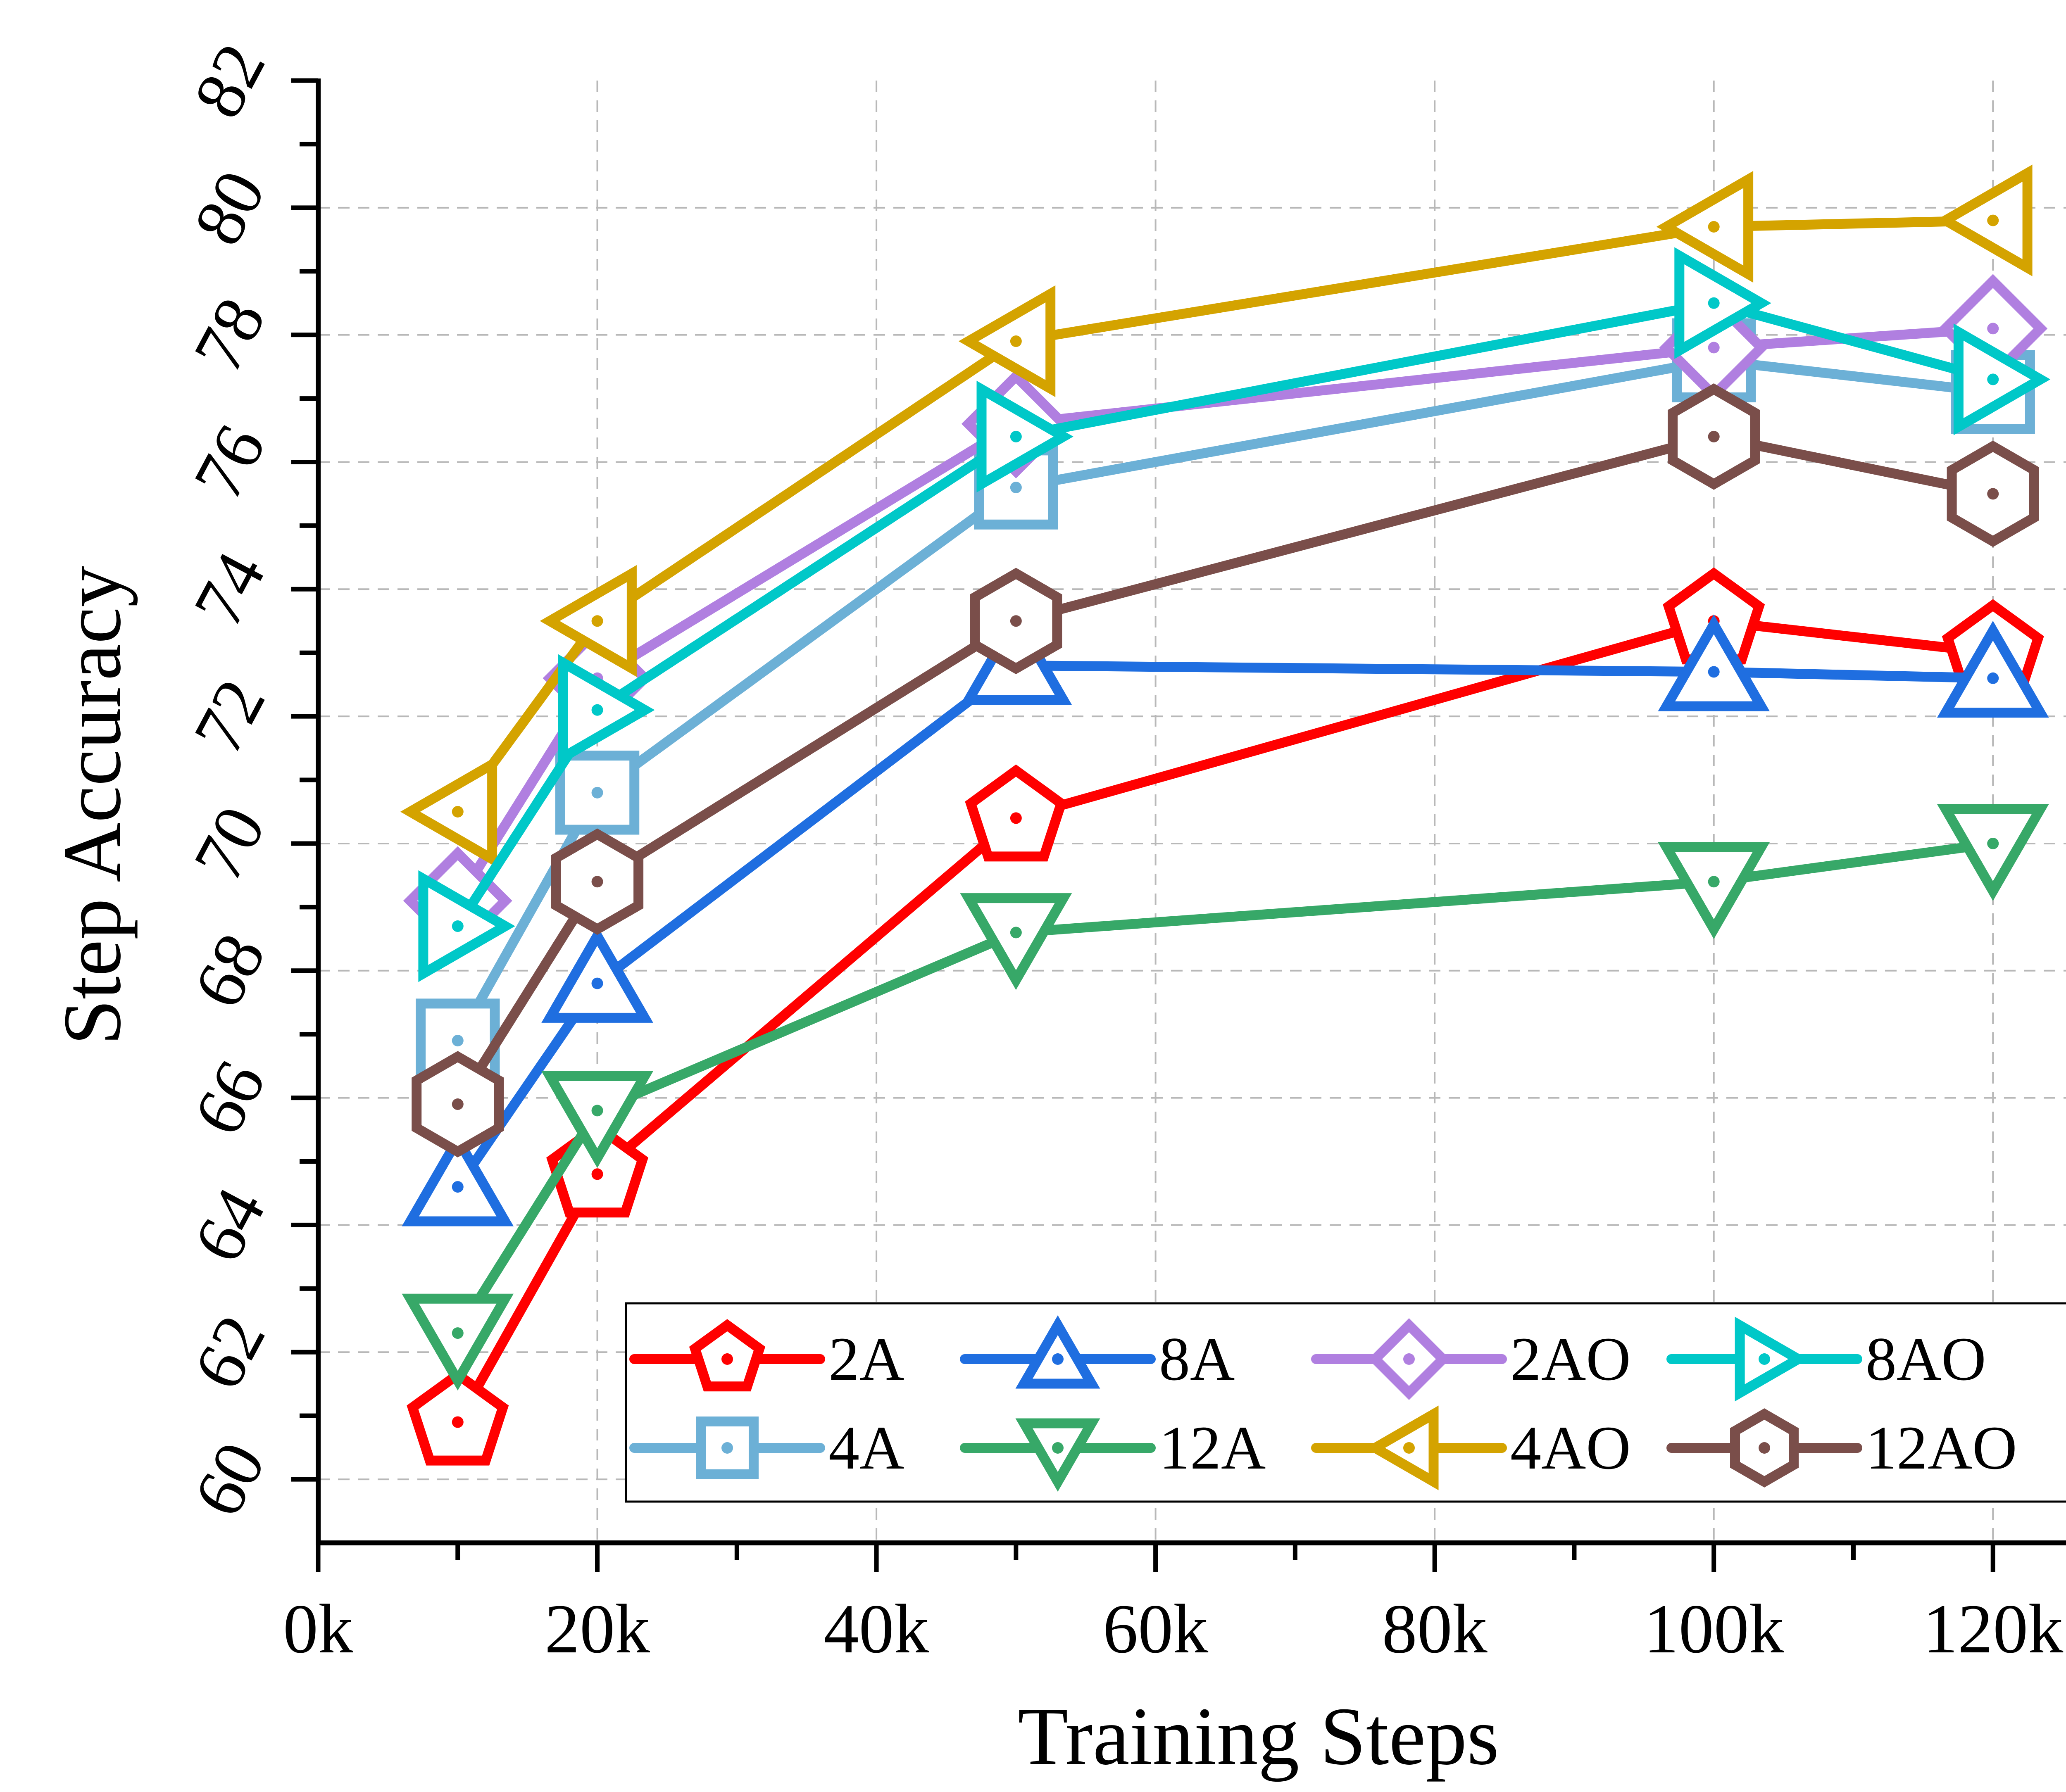 The height and width of the screenshot is (1792, 2066). What do you see at coordinates (1155, 1629) in the screenshot?
I see `x-tick-label: 60k` at bounding box center [1155, 1629].